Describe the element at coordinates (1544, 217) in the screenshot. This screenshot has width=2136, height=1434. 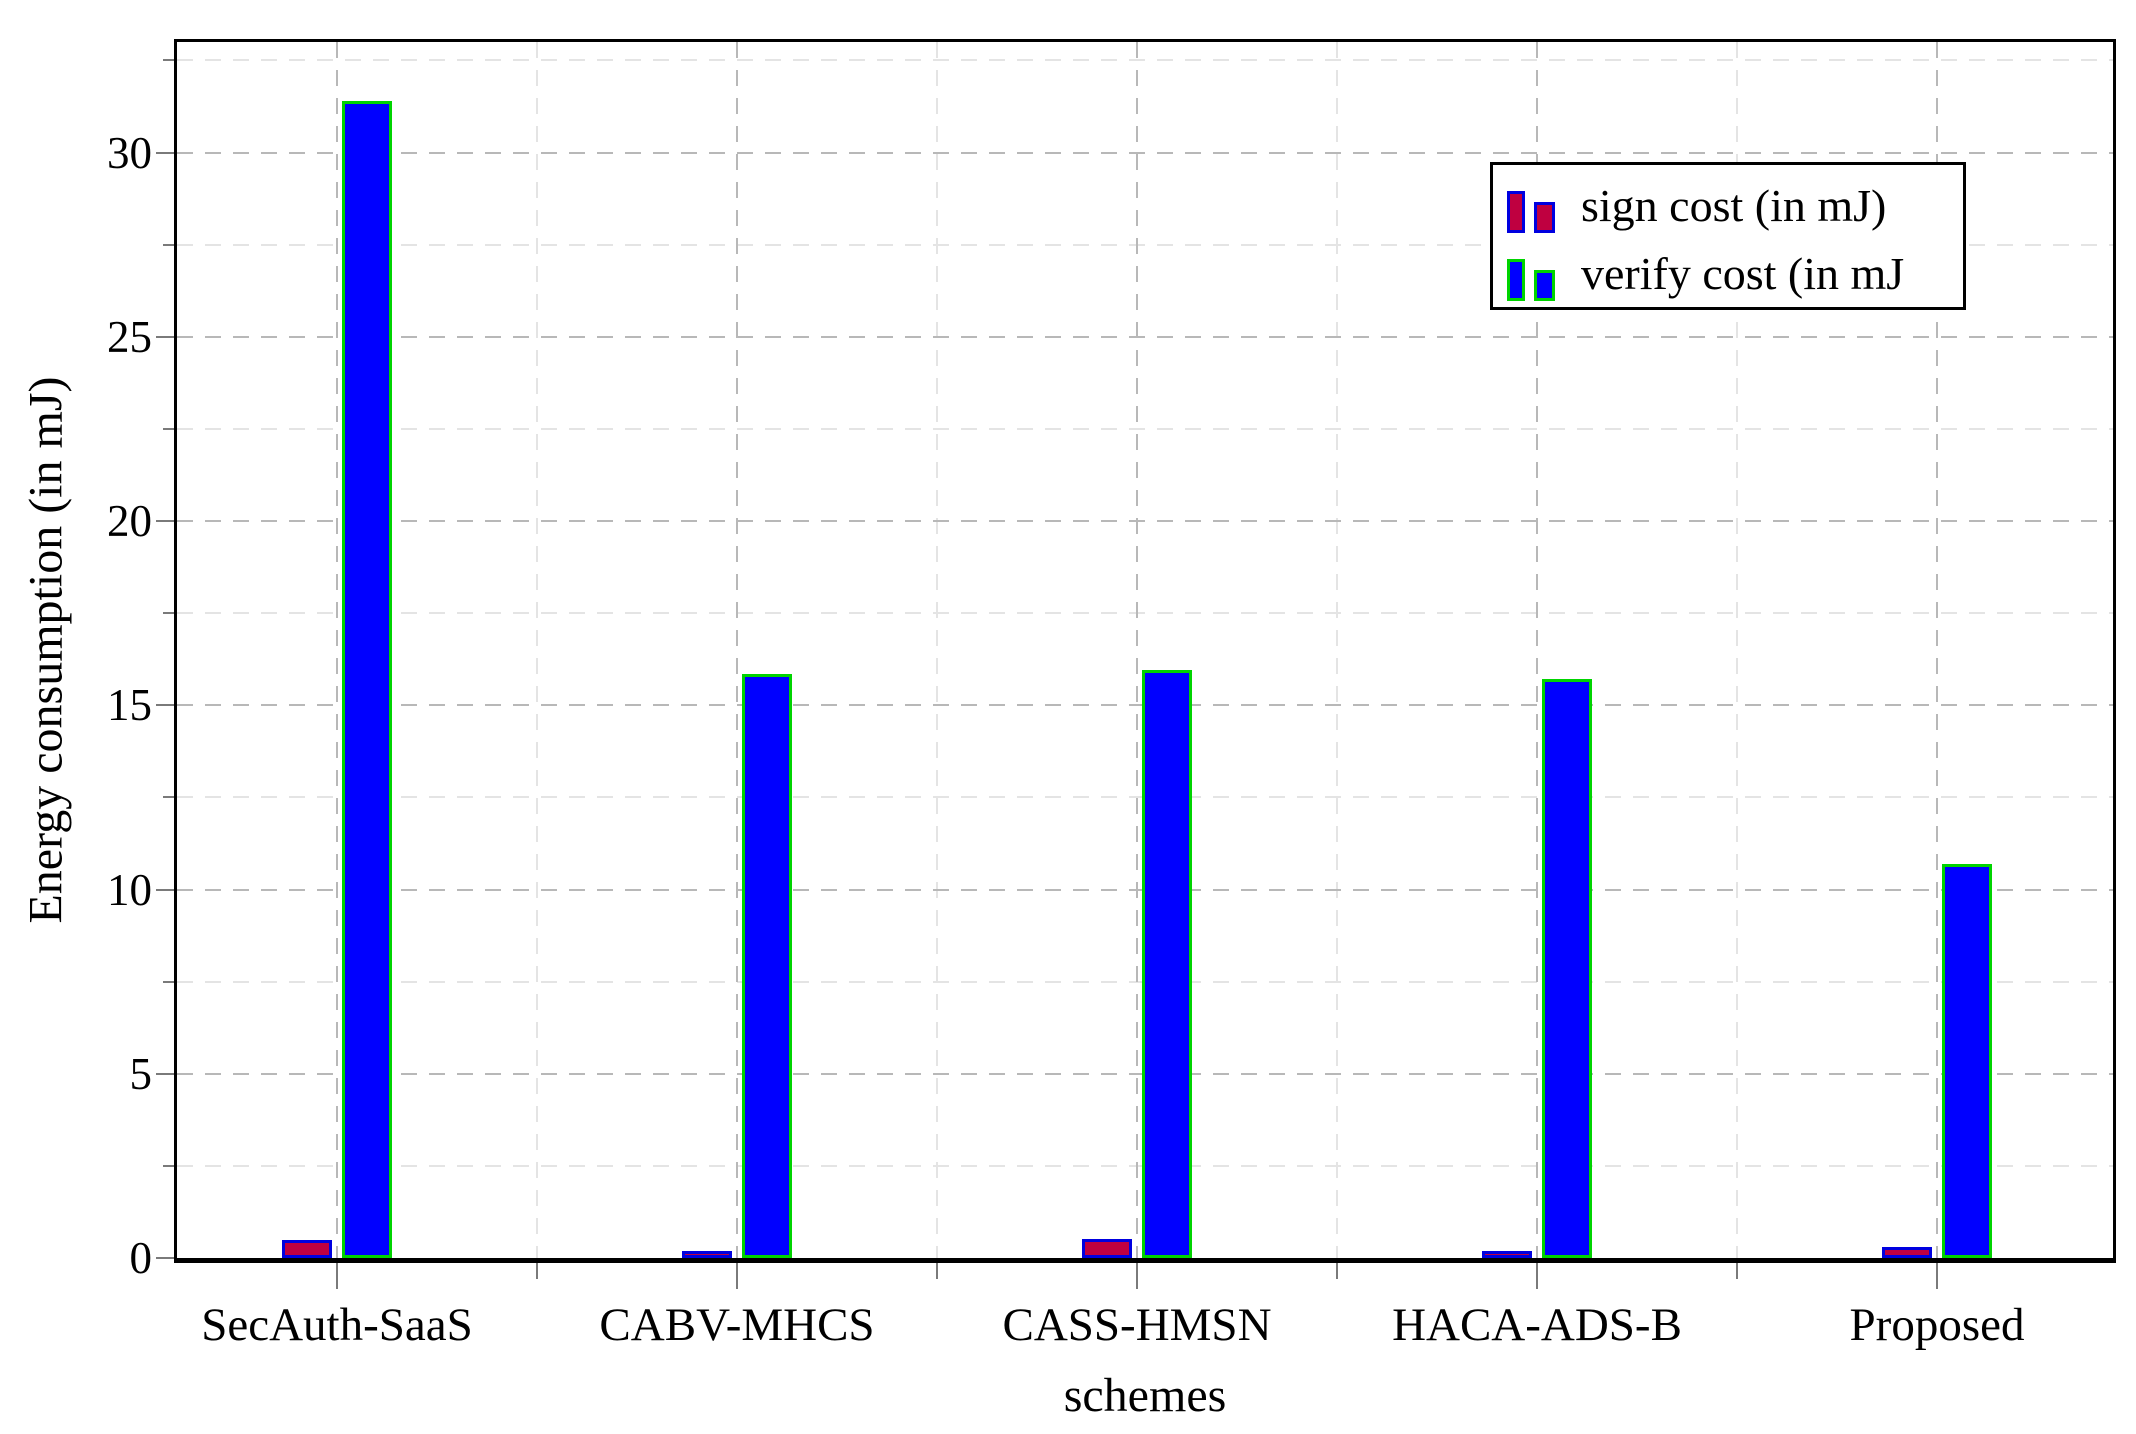
I see `sign-marker-bar-short` at that location.